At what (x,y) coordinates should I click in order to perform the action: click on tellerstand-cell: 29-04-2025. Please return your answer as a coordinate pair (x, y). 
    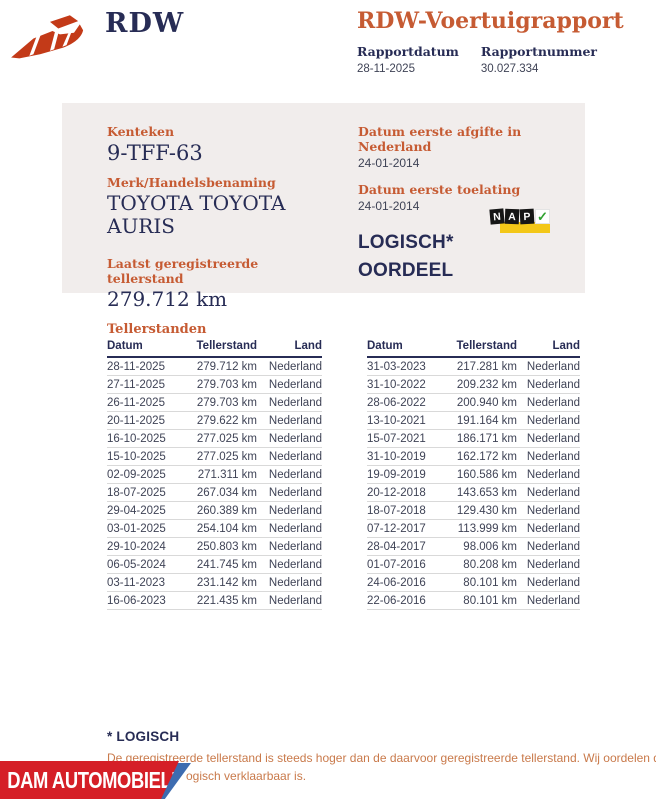
    Looking at the image, I should click on (149, 510).